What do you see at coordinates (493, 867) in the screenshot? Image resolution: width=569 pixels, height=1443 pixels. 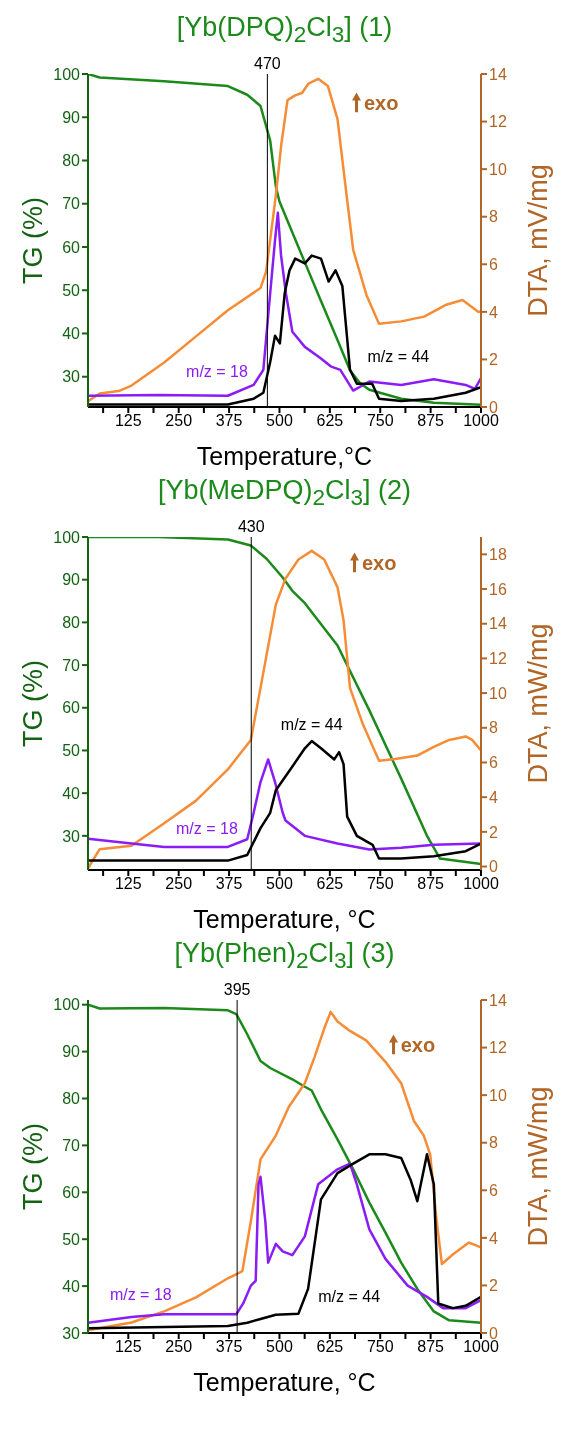 I see `y2-tick-label: 0` at bounding box center [493, 867].